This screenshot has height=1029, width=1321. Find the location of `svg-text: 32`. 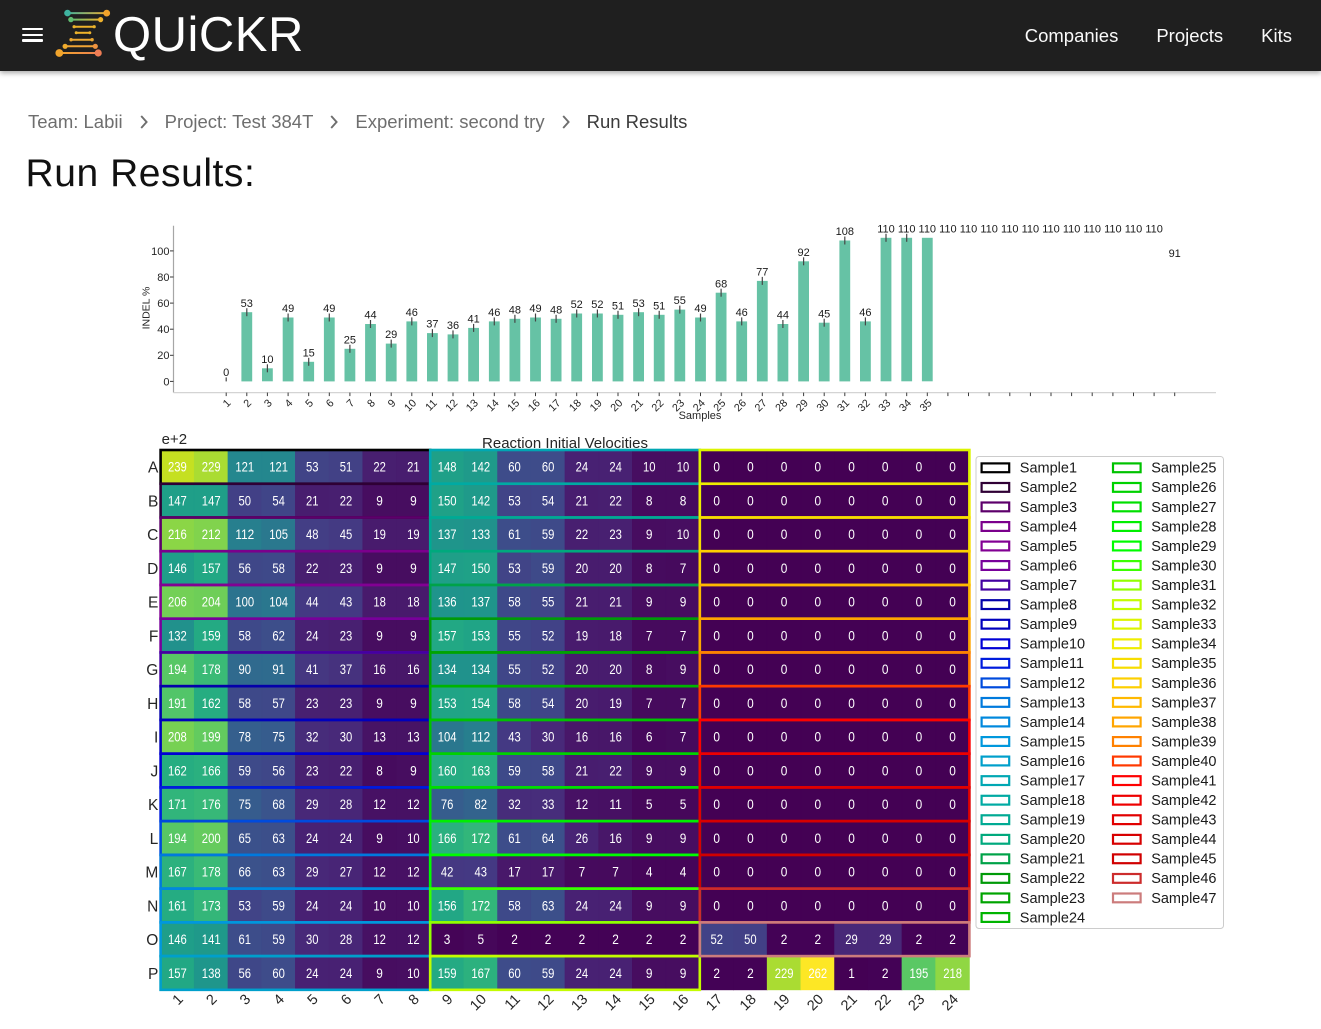

svg-text: 32 is located at coordinates (514, 804).